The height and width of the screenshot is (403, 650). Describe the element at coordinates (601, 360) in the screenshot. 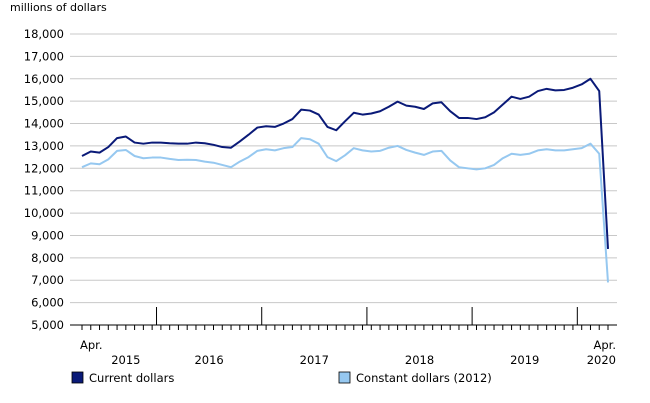

I see `x-year-label: 2020` at that location.